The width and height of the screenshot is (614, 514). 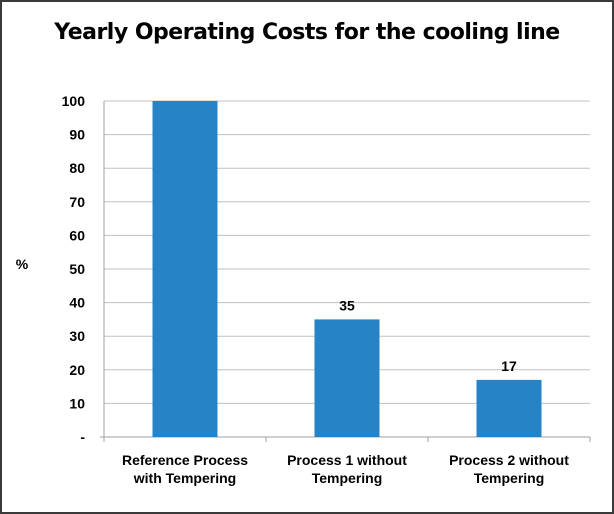 What do you see at coordinates (74, 101) in the screenshot?
I see `y-tick-label: 100` at bounding box center [74, 101].